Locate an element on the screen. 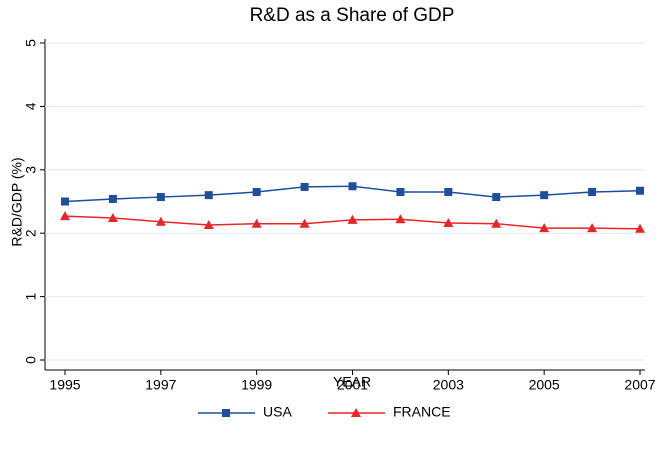 This screenshot has height=457, width=659. x-tick-label: 1995 is located at coordinates (64, 385).